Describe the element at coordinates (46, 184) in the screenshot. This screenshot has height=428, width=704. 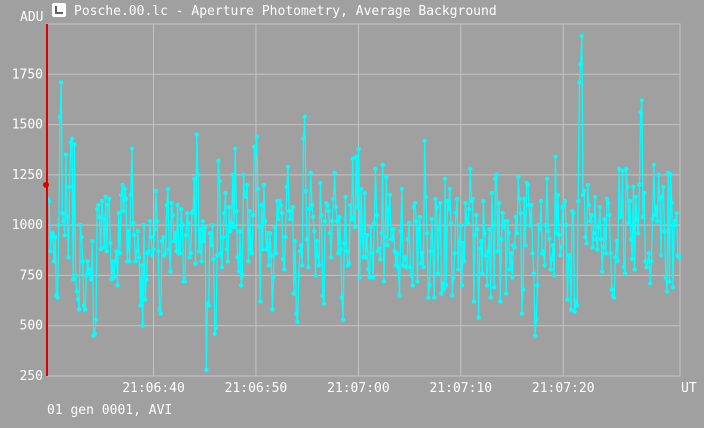
I see `cursor-marker` at that location.